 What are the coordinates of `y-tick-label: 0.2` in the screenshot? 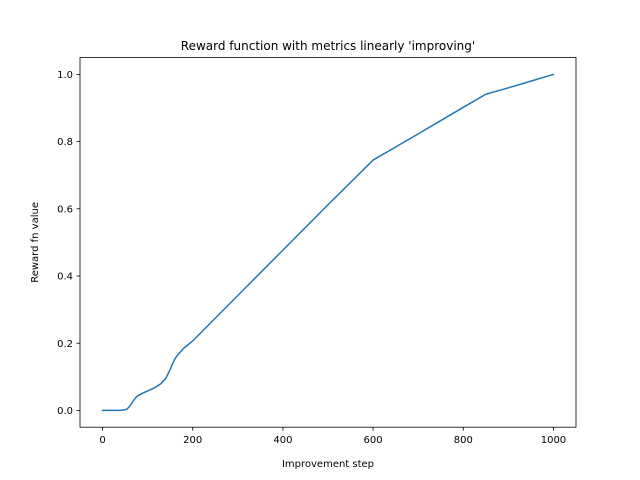 It's located at (65, 344).